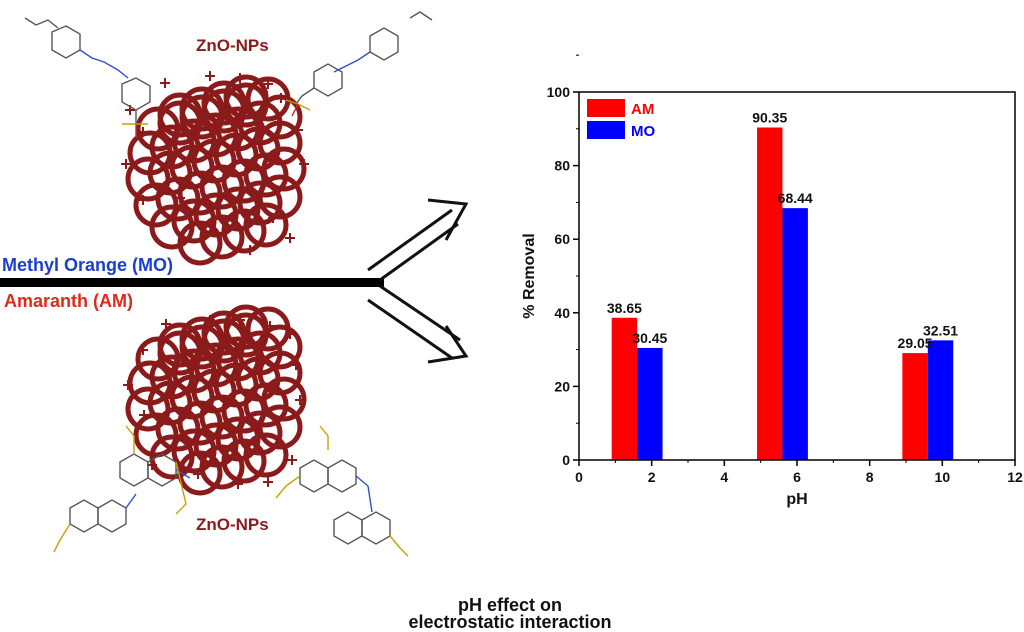 Image resolution: width=1024 pixels, height=632 pixels. I want to click on x-tick-label: 6, so click(797, 477).